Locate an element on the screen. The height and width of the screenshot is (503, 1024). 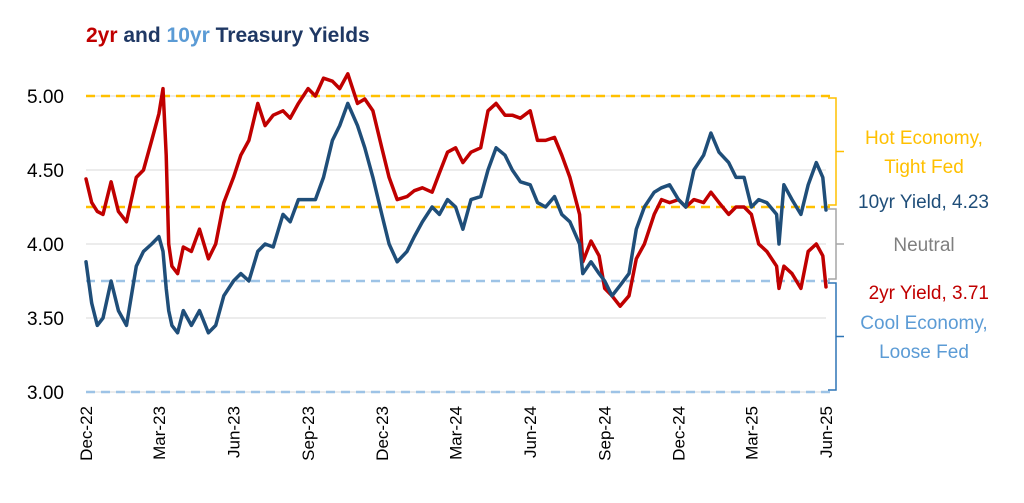
chart-title-part: and is located at coordinates (142, 35).